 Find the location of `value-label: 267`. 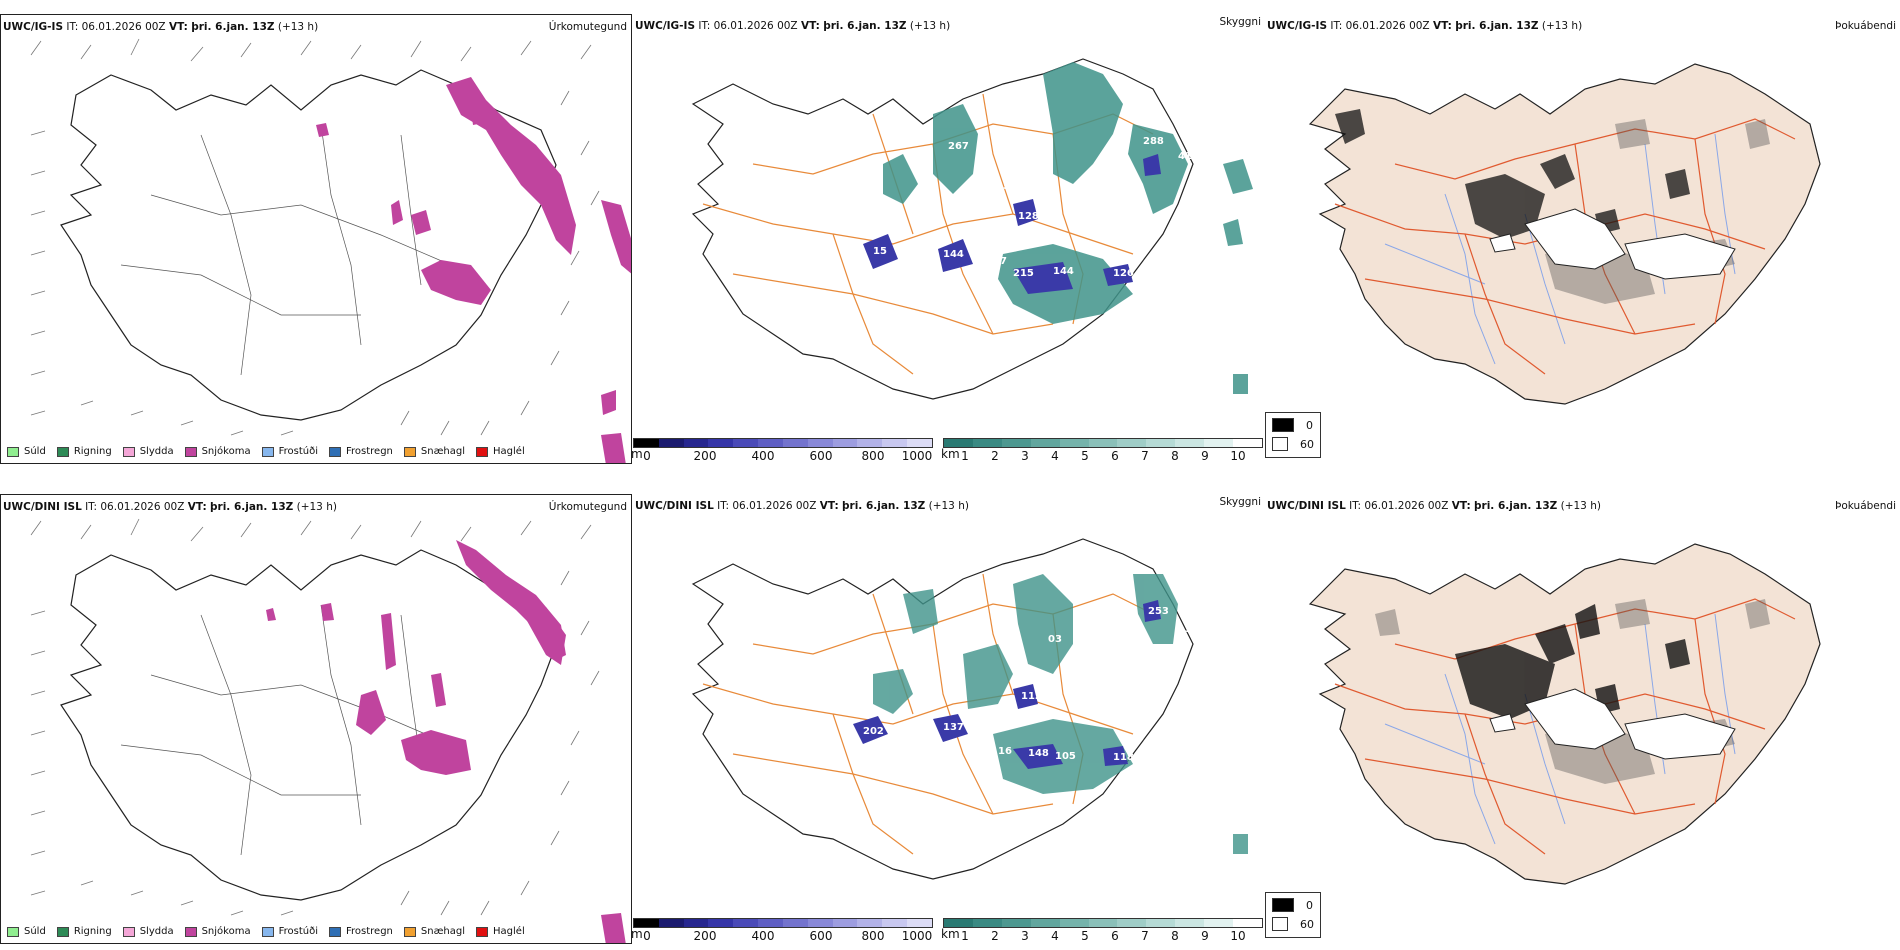

value-label: 267 is located at coordinates (958, 146).